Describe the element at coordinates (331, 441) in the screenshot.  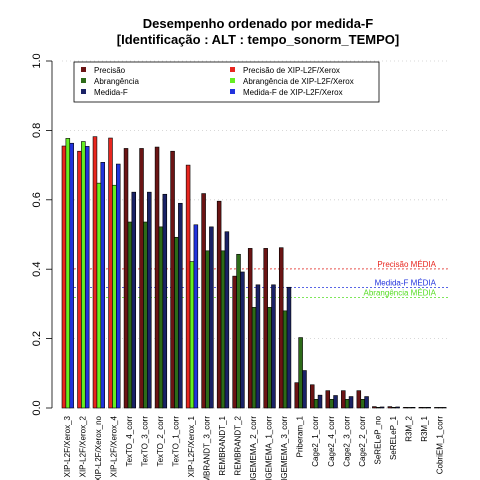
I see `x-tick-label: Cage2_4_corr` at that location.